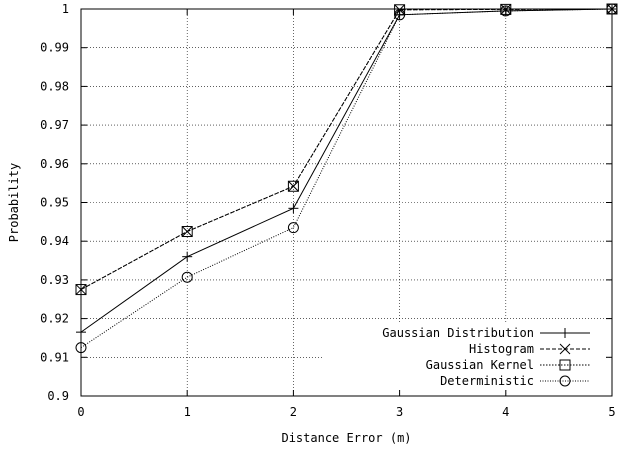 The width and height of the screenshot is (618, 456). What do you see at coordinates (54, 319) in the screenshot?
I see `y-tick-label: 0.92` at bounding box center [54, 319].